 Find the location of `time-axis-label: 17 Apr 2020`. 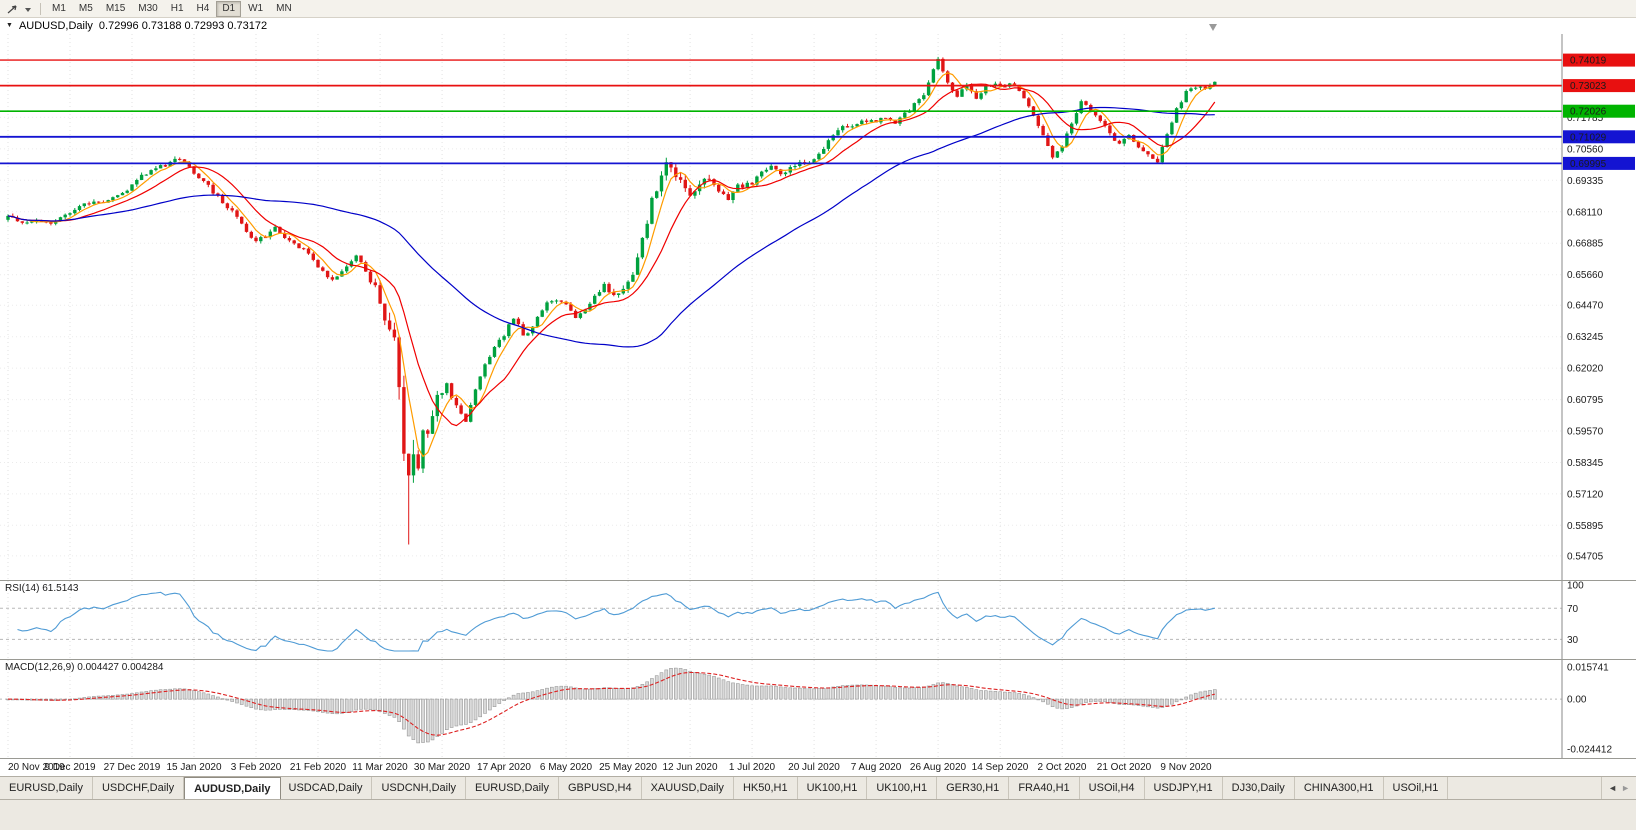

time-axis-label: 17 Apr 2020 is located at coordinates (504, 767).